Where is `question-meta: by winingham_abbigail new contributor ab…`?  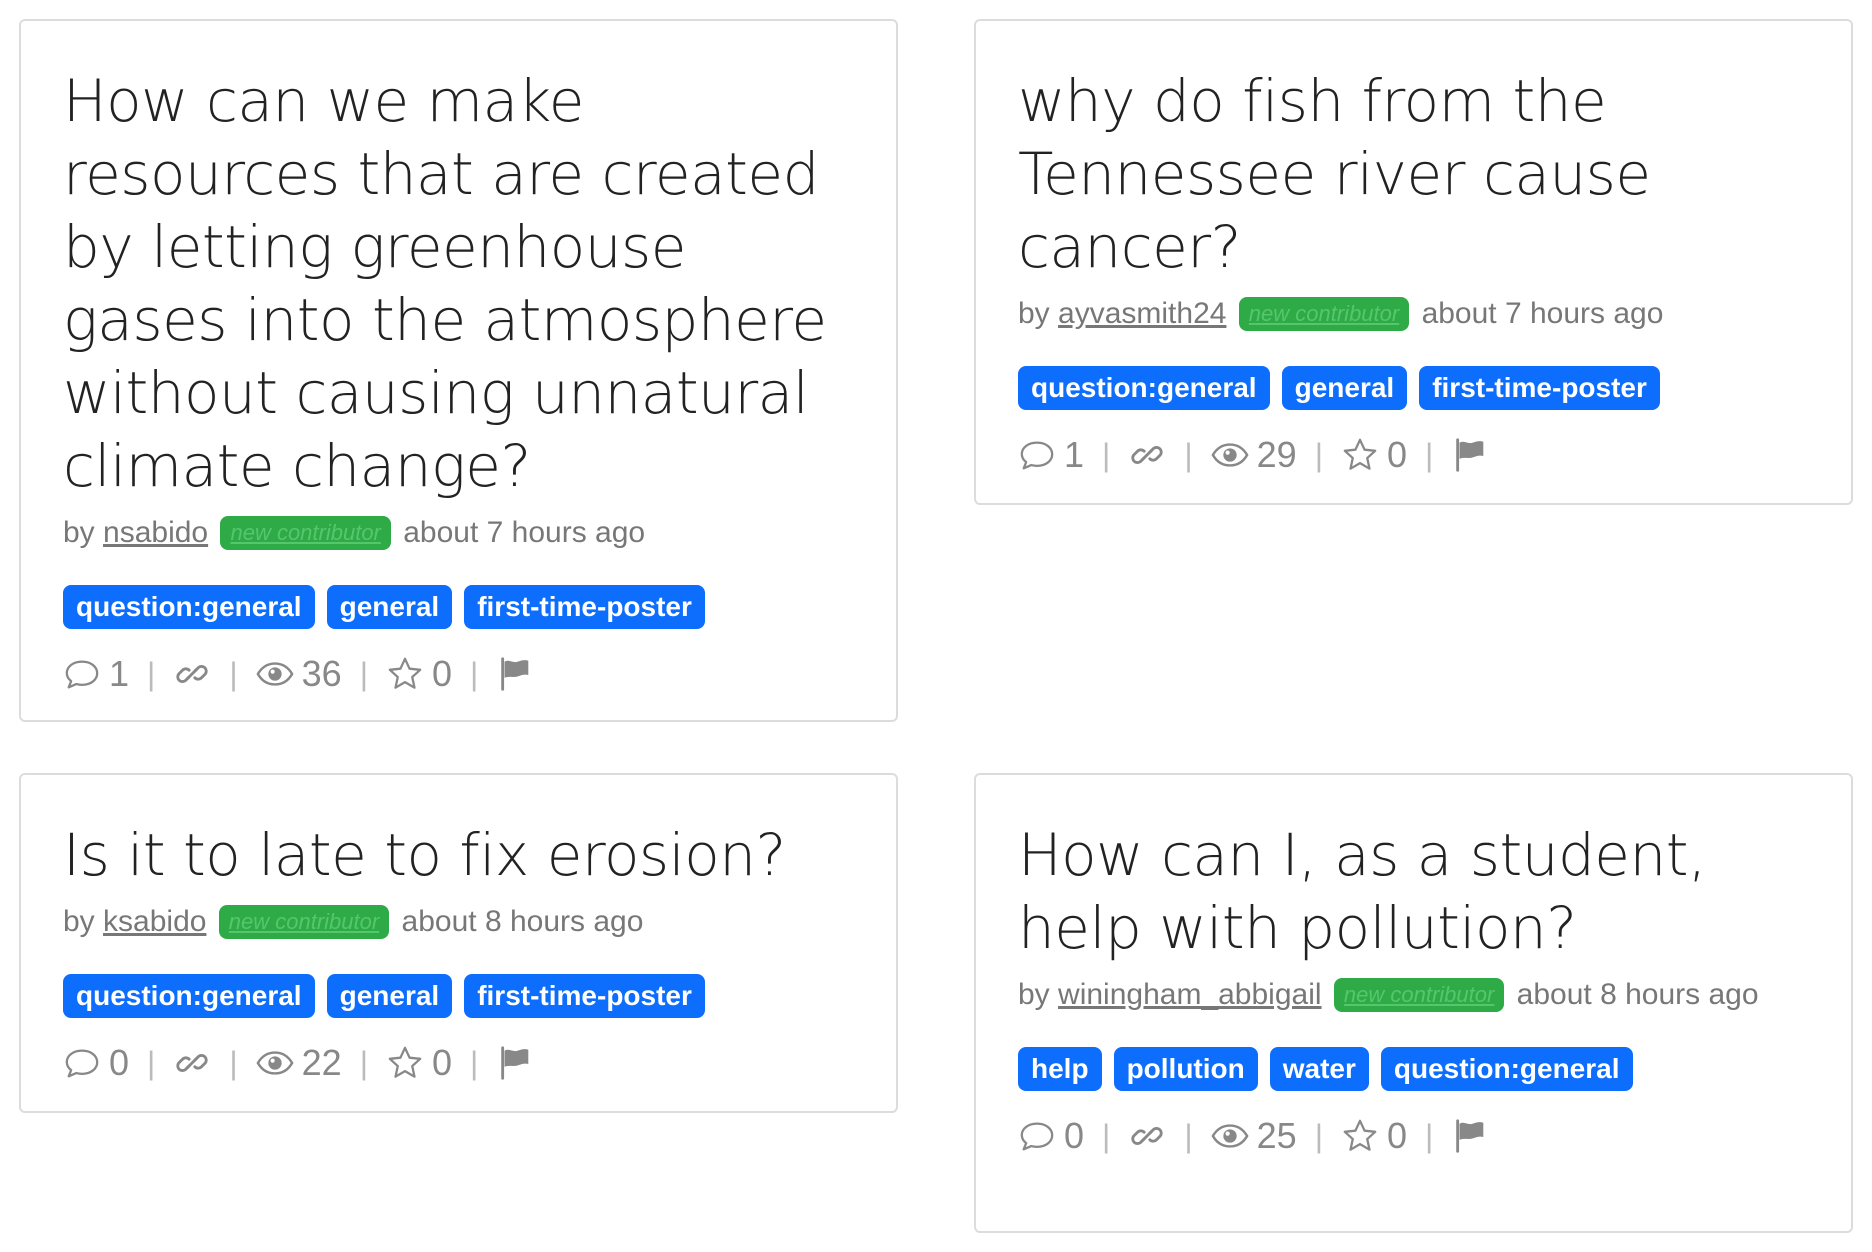
question-meta: by winingham_abbigail new contributor ab… is located at coordinates (1408, 995).